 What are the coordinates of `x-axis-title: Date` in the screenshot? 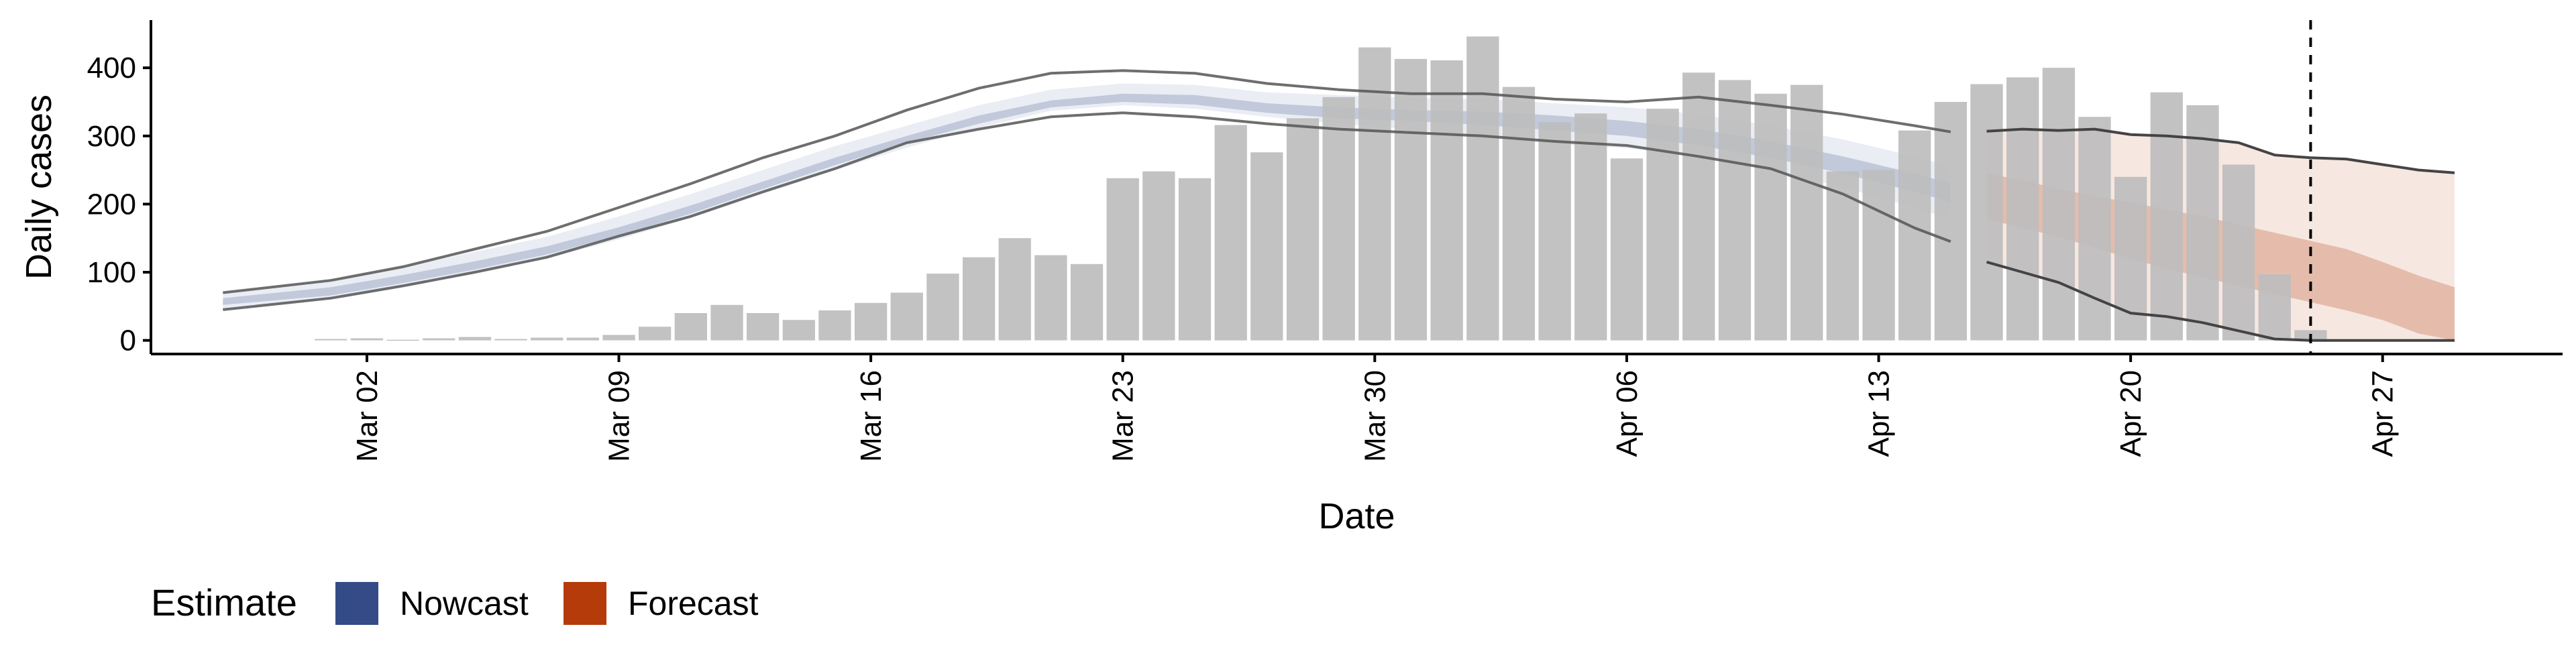 It's located at (1356, 516).